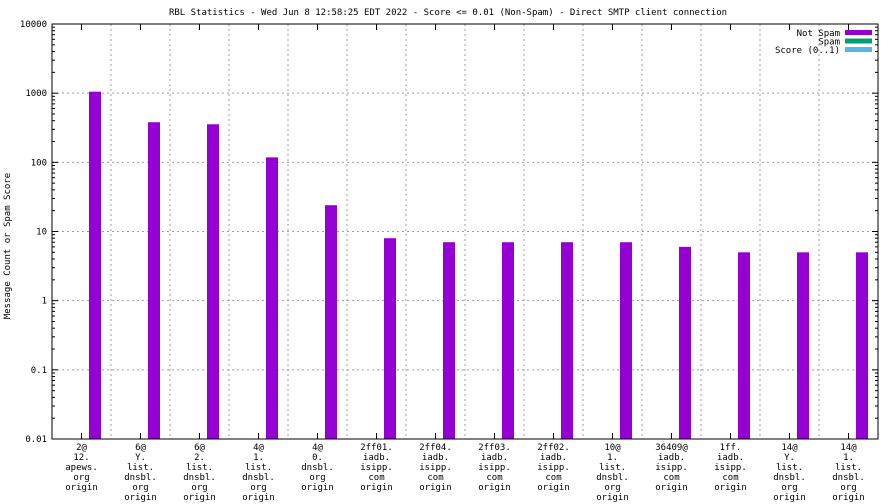  Describe the element at coordinates (36, 440) in the screenshot. I see `y-tick-label: 0.01` at that location.